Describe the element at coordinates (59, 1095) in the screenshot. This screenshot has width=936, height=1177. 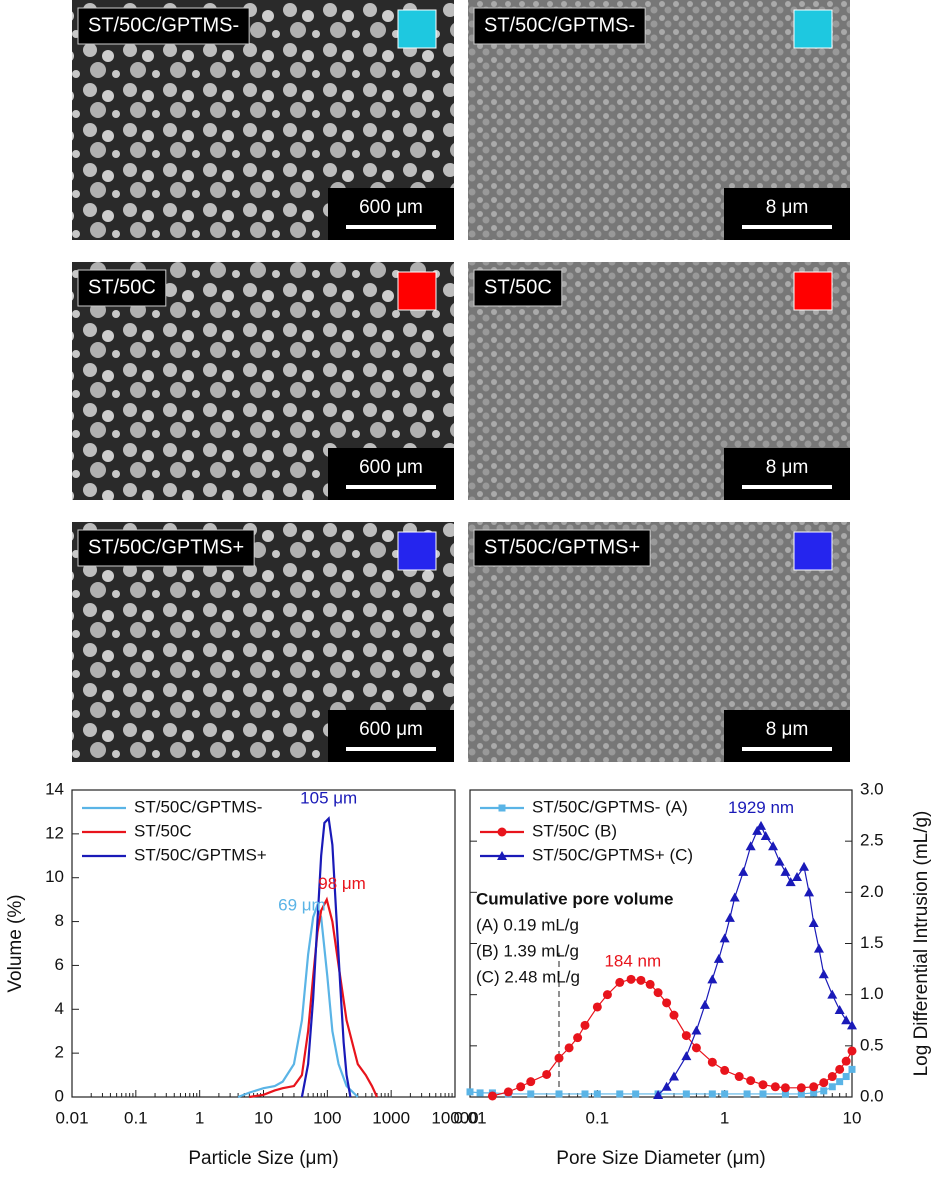
I see `y-tick-label: 0` at that location.